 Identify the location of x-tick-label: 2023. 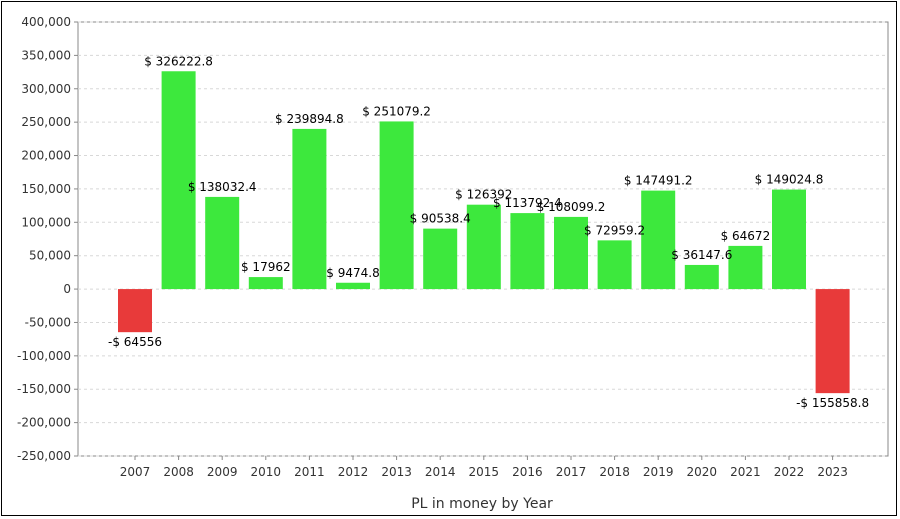
(832, 472).